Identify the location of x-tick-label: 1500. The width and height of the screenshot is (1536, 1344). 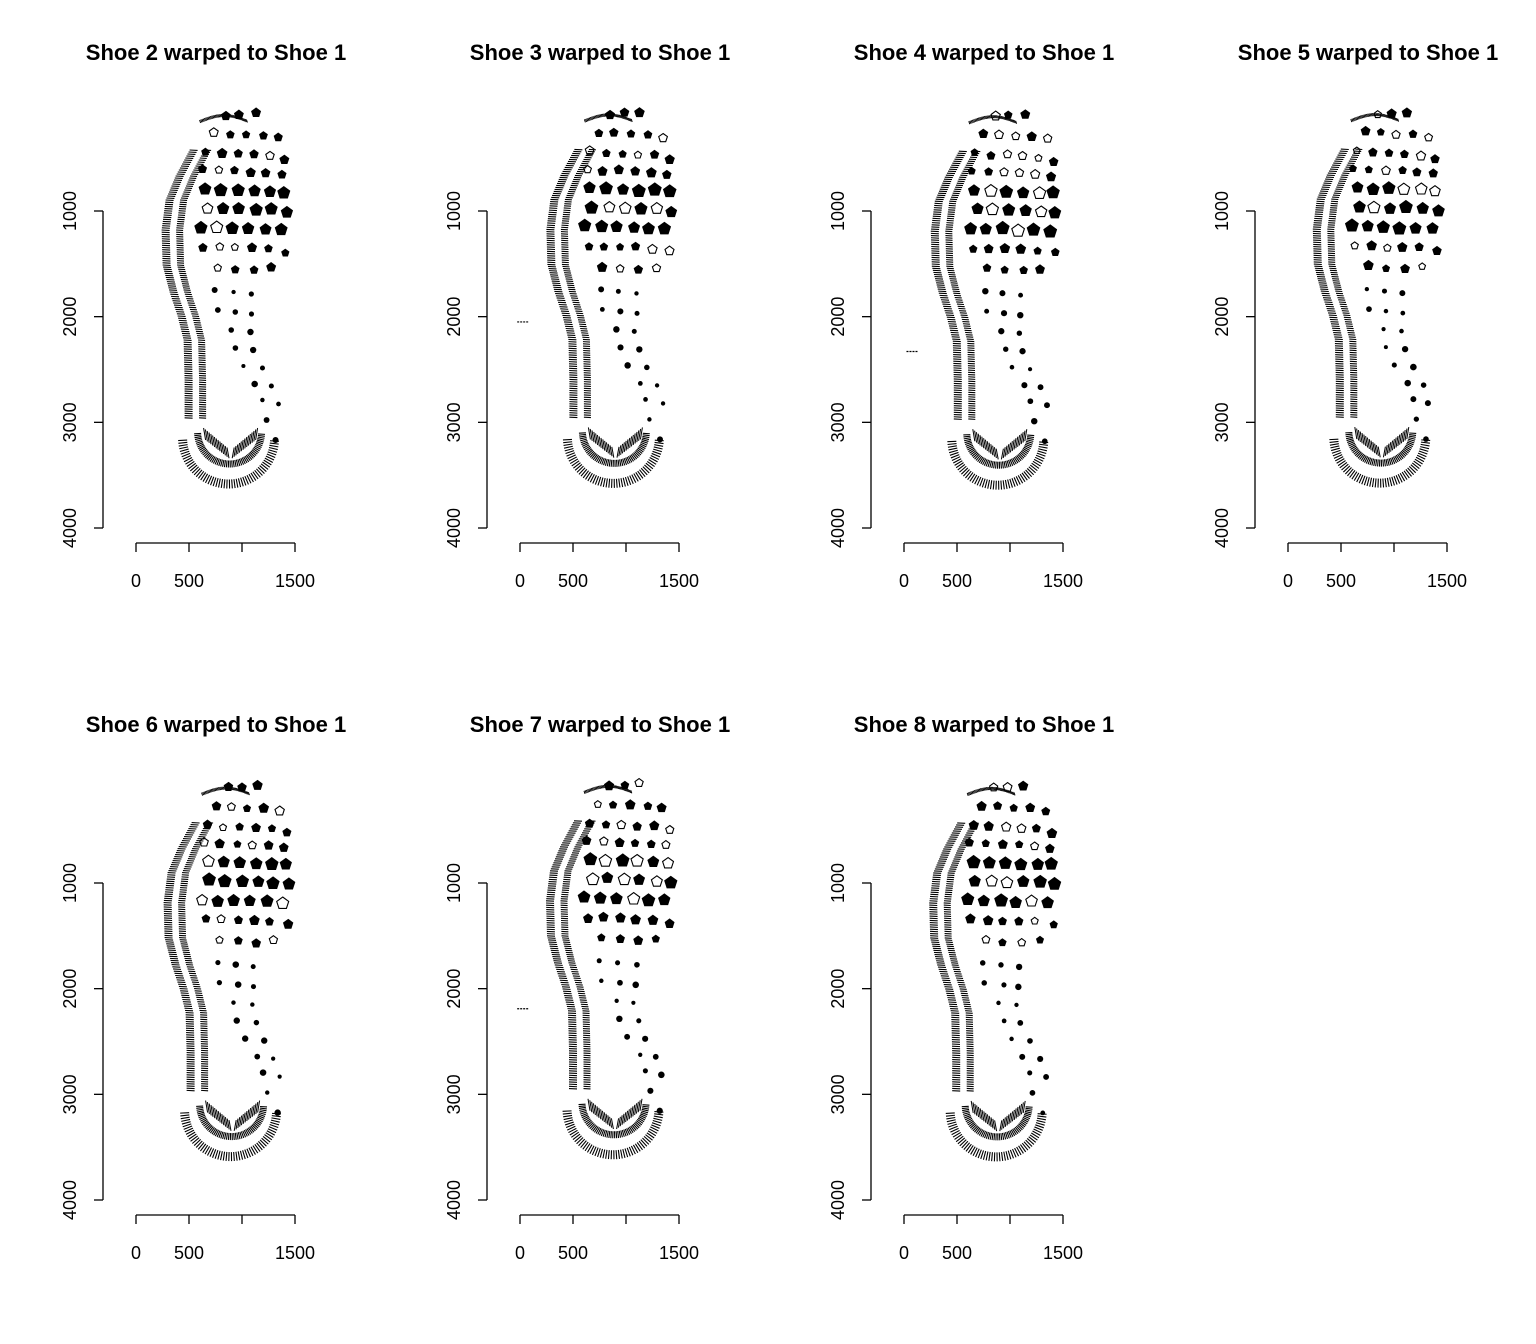
(679, 1253).